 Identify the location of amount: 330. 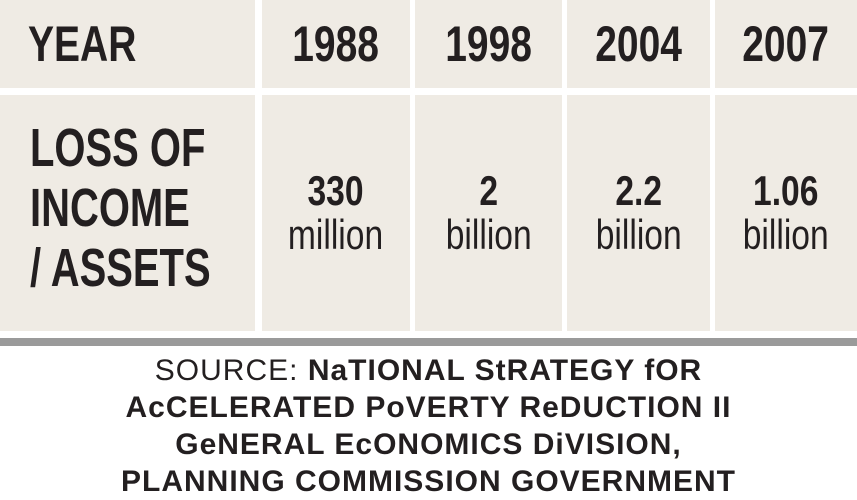
(336, 190).